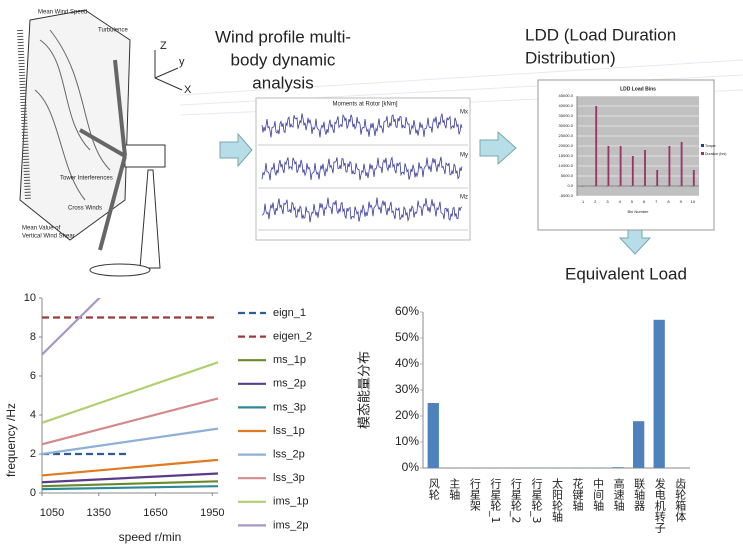 This screenshot has width=743, height=553. Describe the element at coordinates (283, 36) in the screenshot. I see `section-title: Wind profile multi-` at that location.